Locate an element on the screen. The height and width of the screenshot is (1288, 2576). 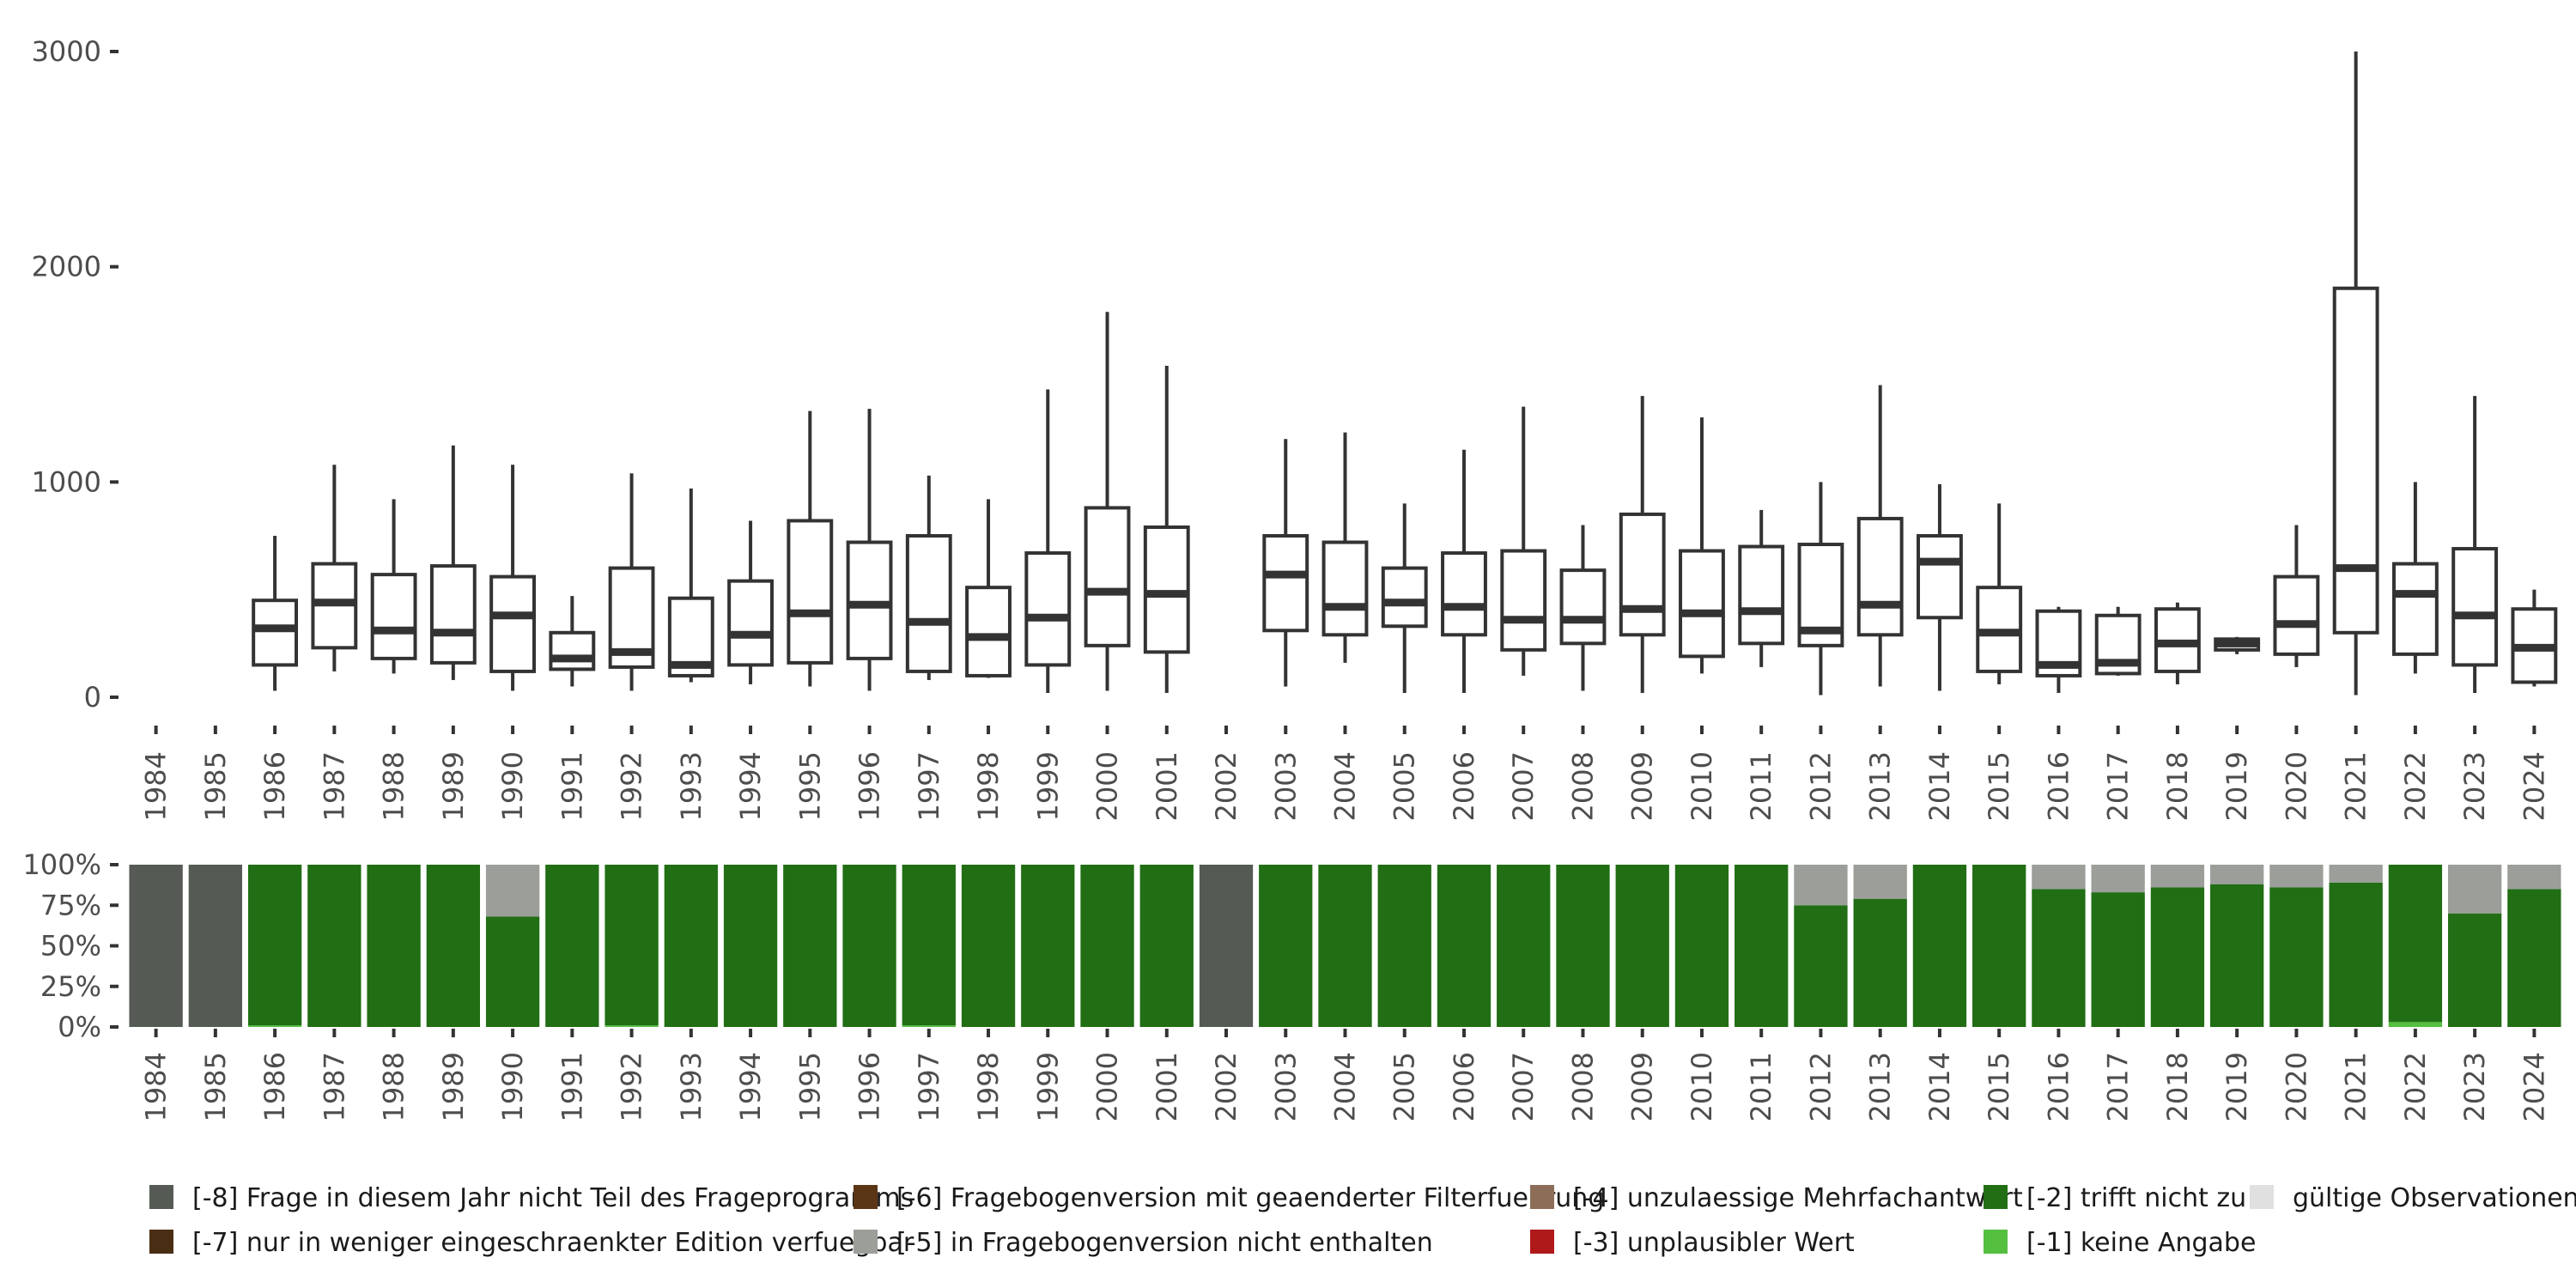
box-2023 is located at coordinates (2475, 544).